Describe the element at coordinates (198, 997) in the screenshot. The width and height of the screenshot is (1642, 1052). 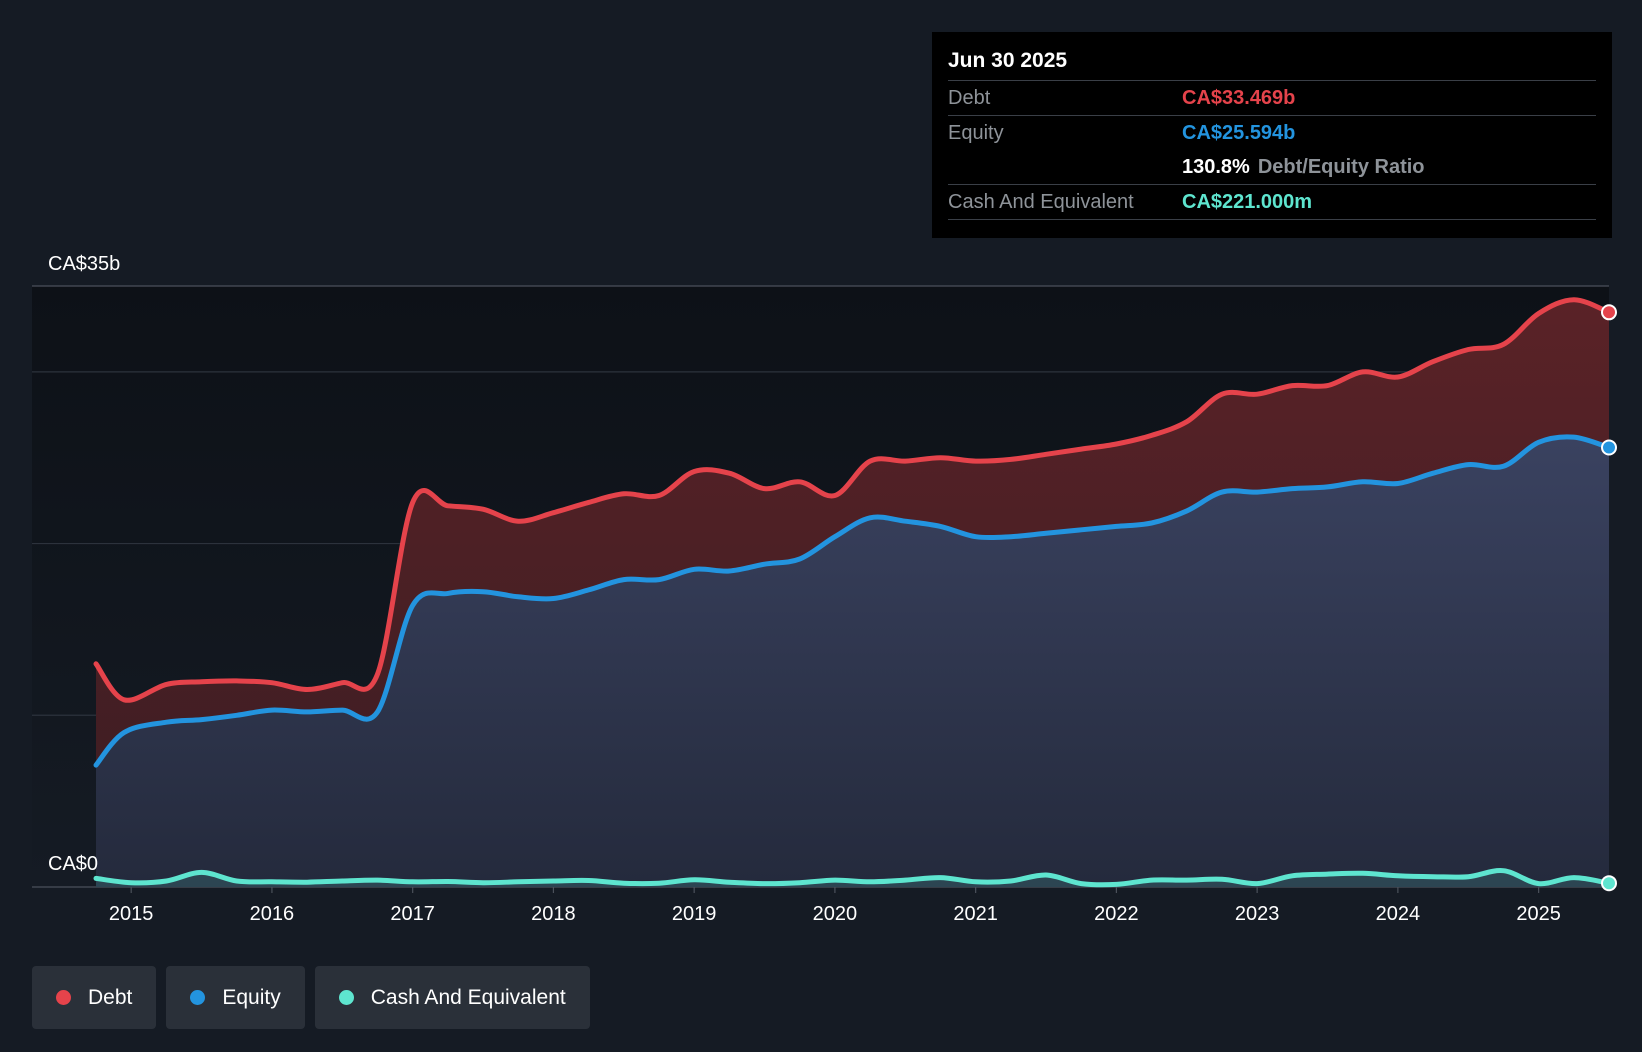
I see `equity-dot-icon` at that location.